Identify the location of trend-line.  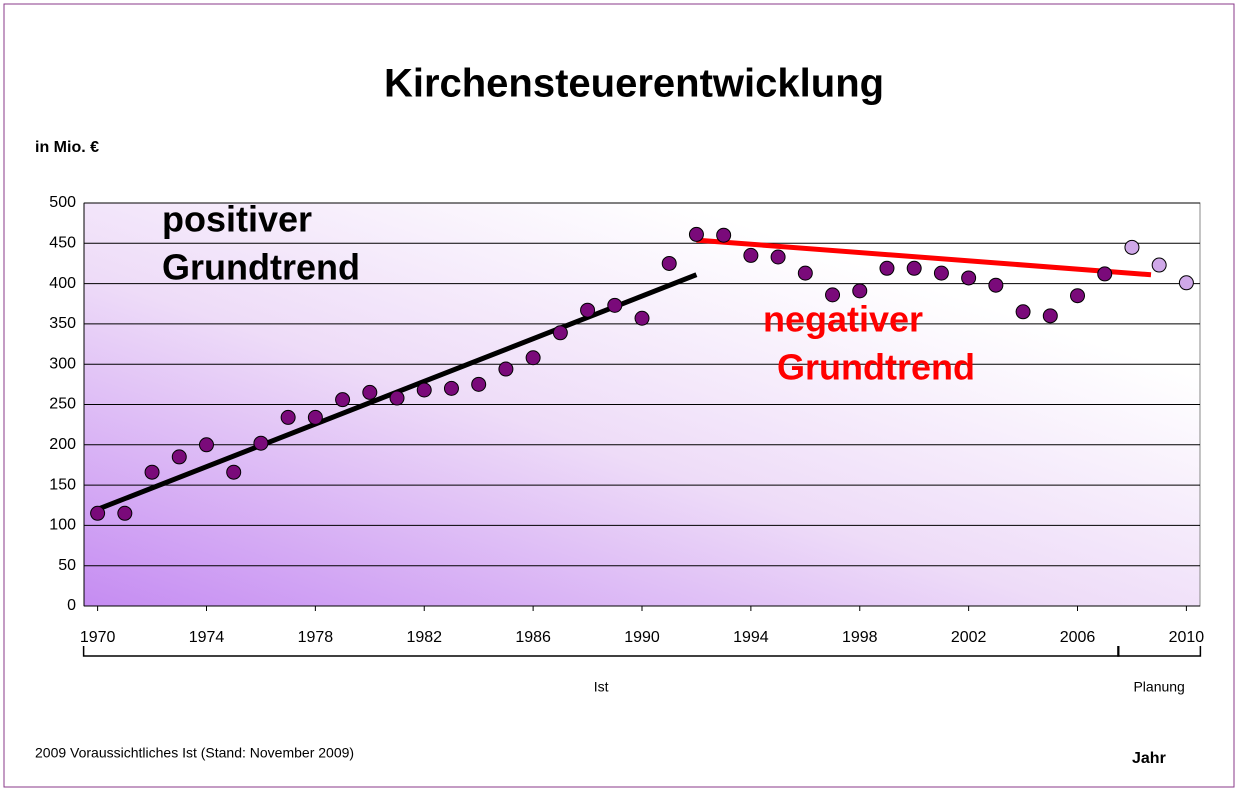
(924, 257).